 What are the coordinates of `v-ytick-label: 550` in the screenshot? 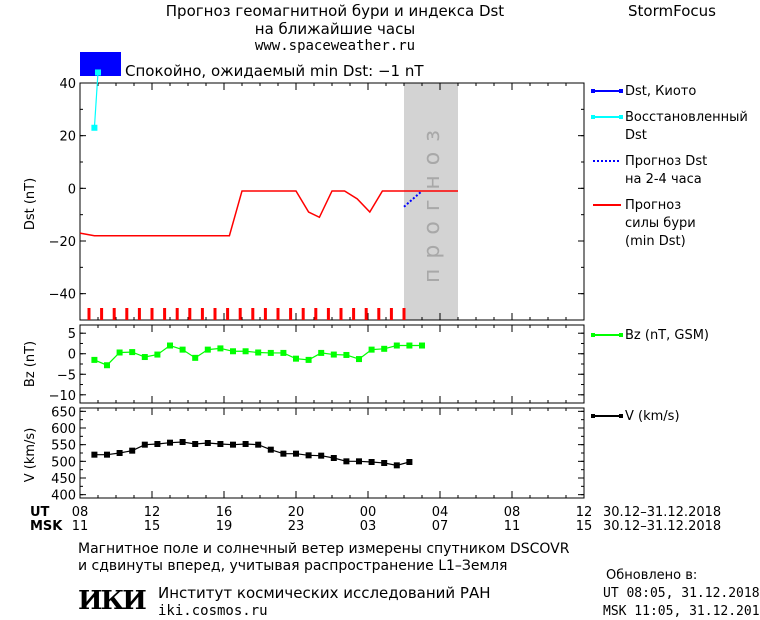 It's located at (63, 446).